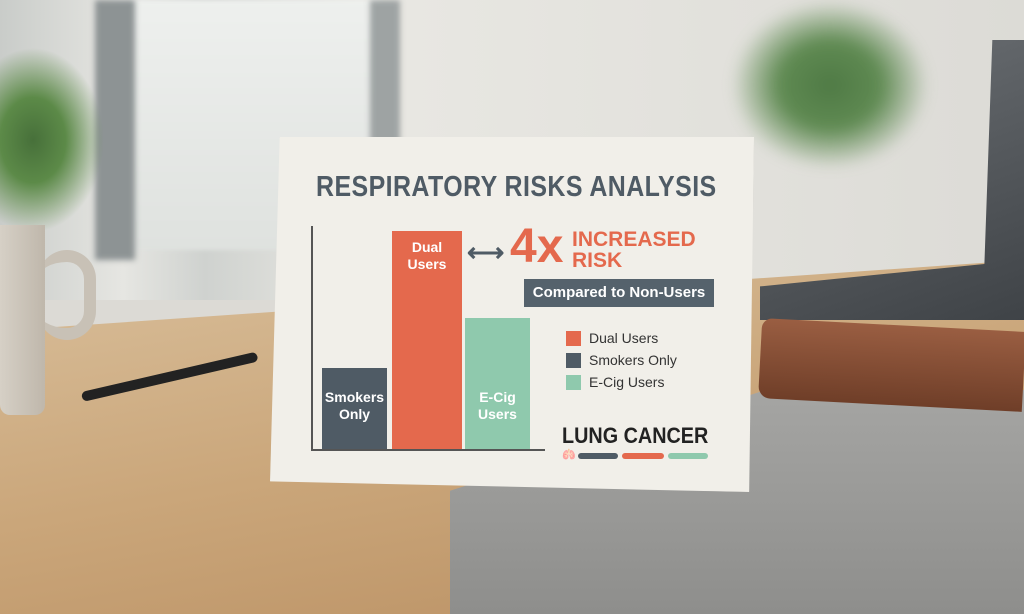  Describe the element at coordinates (624, 338) in the screenshot. I see `legend-label: Dual Users` at that location.